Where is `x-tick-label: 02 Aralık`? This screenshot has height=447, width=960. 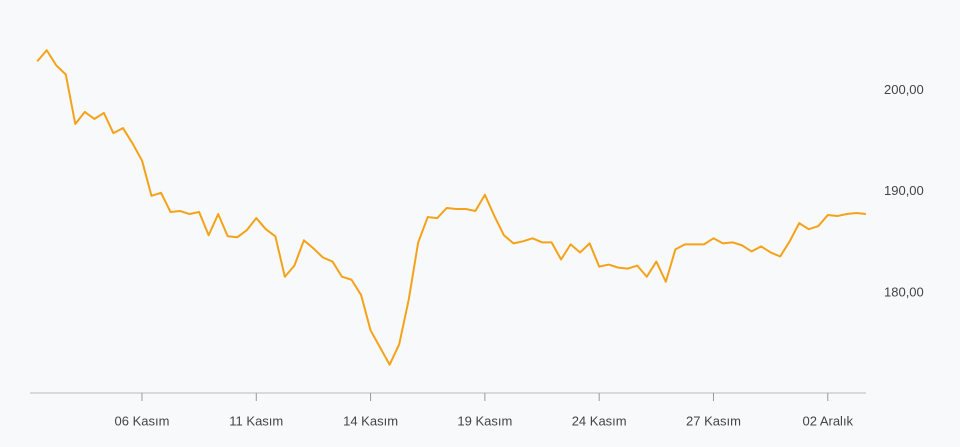
x-tick-label: 02 Aralık is located at coordinates (827, 420).